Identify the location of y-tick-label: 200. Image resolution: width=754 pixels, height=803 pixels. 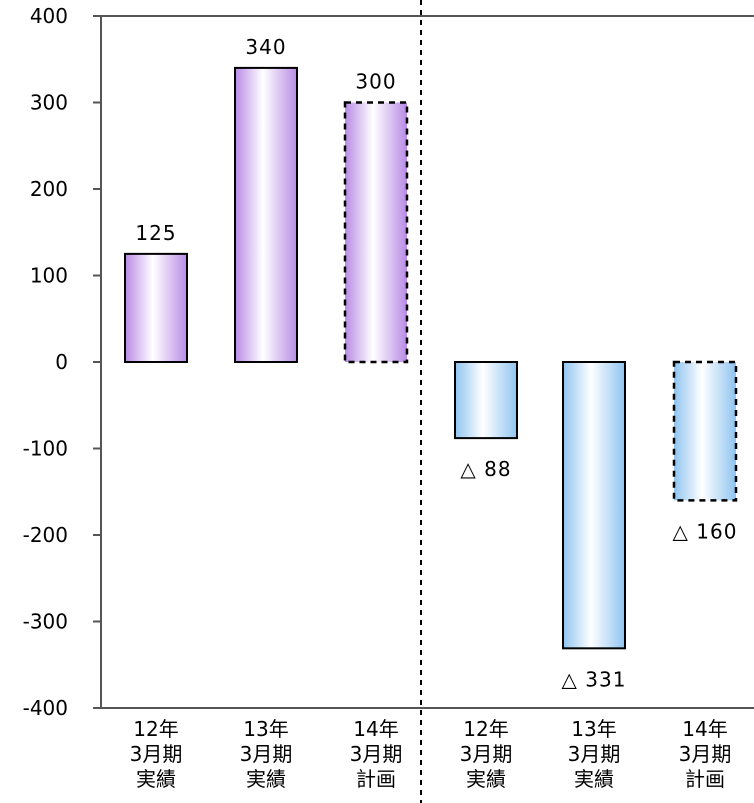
(49, 189).